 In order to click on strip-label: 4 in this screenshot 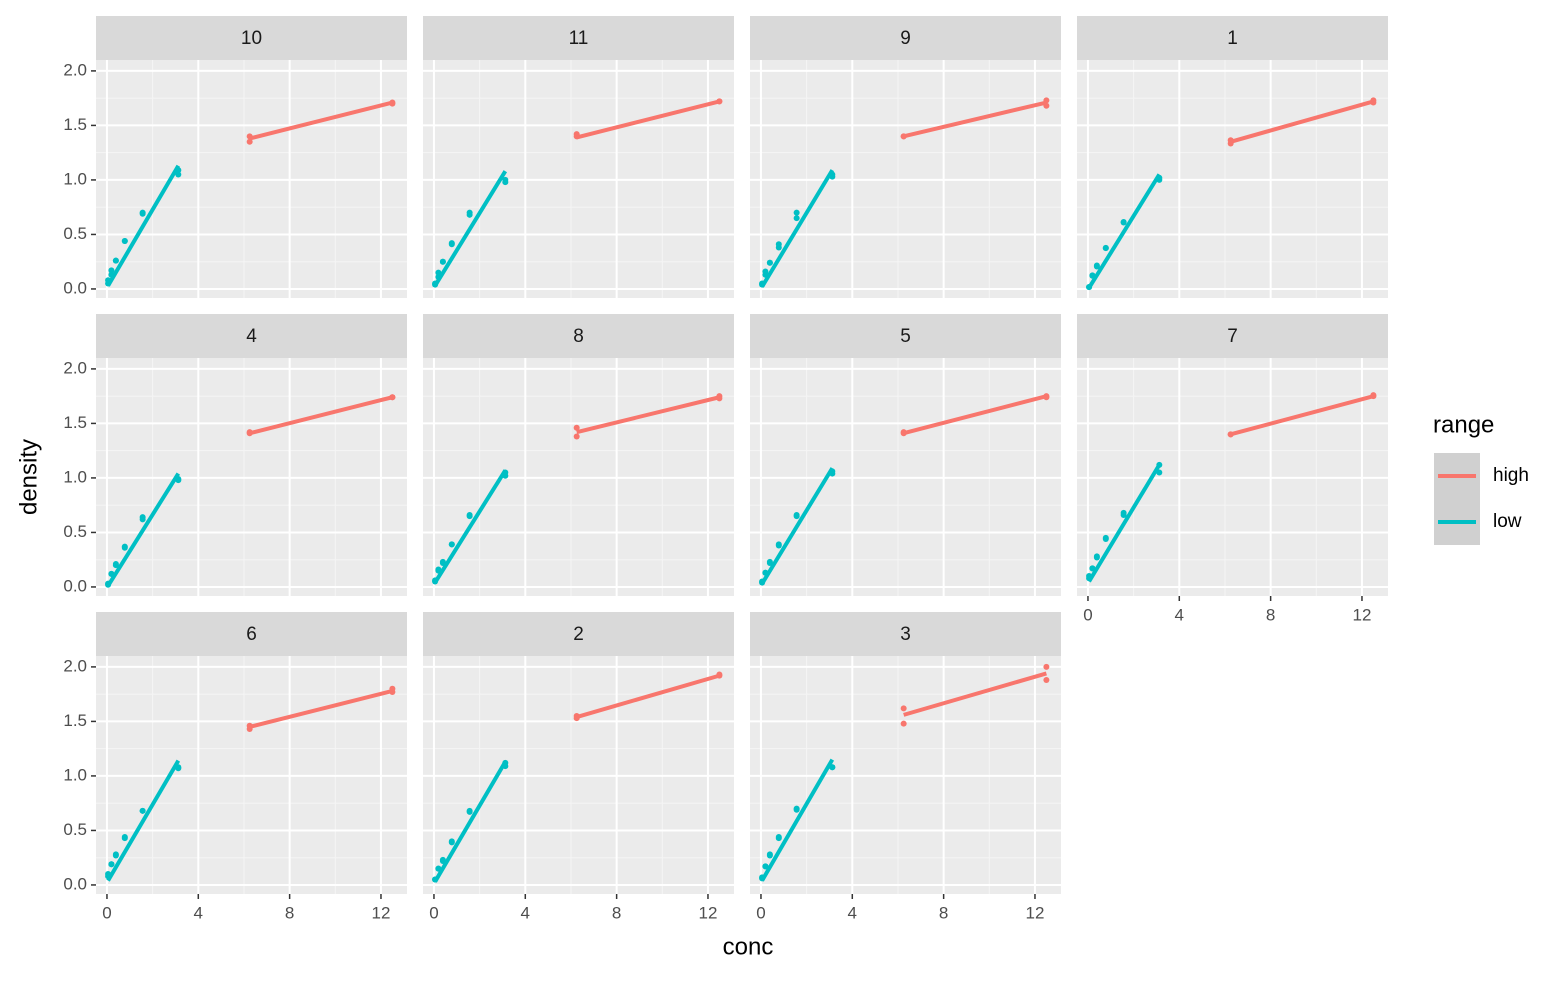, I will do `click(251, 336)`.